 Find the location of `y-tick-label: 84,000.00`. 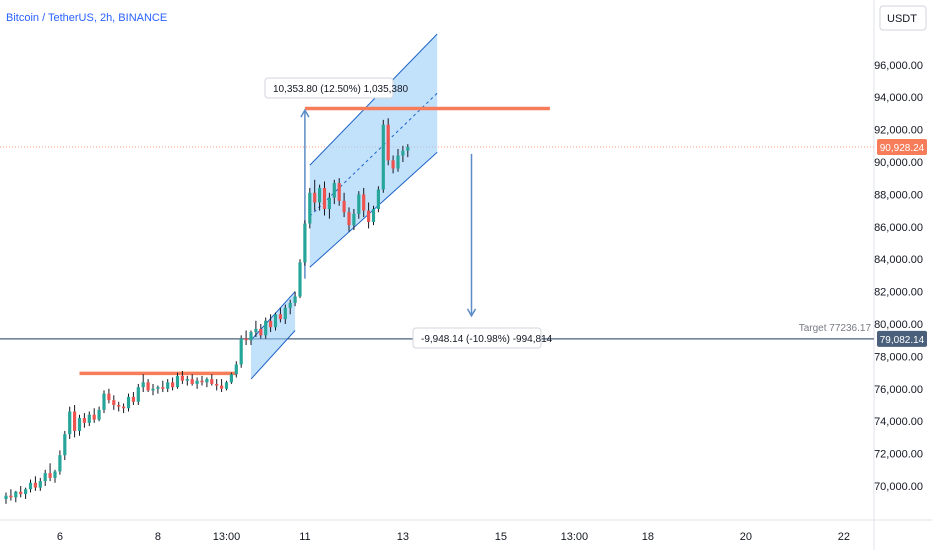

y-tick-label: 84,000.00 is located at coordinates (898, 260).